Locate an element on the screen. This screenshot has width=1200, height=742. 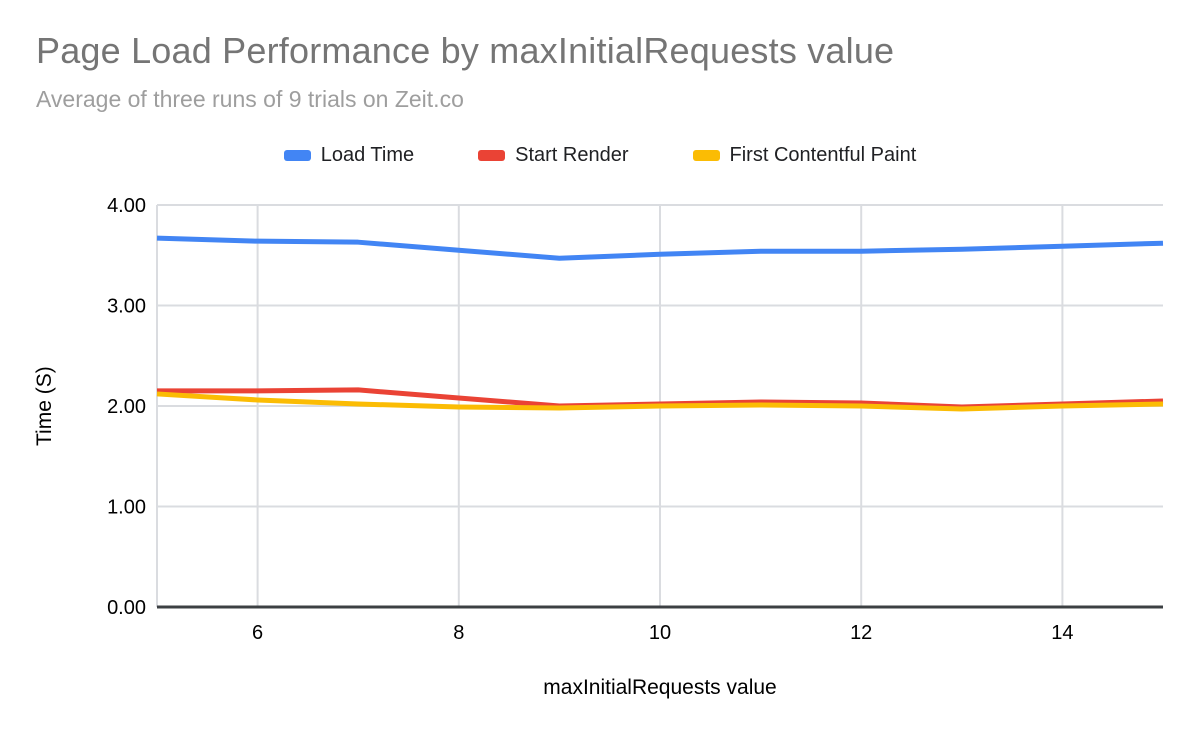
series-line-first-contentful-paint is located at coordinates (660, 401).